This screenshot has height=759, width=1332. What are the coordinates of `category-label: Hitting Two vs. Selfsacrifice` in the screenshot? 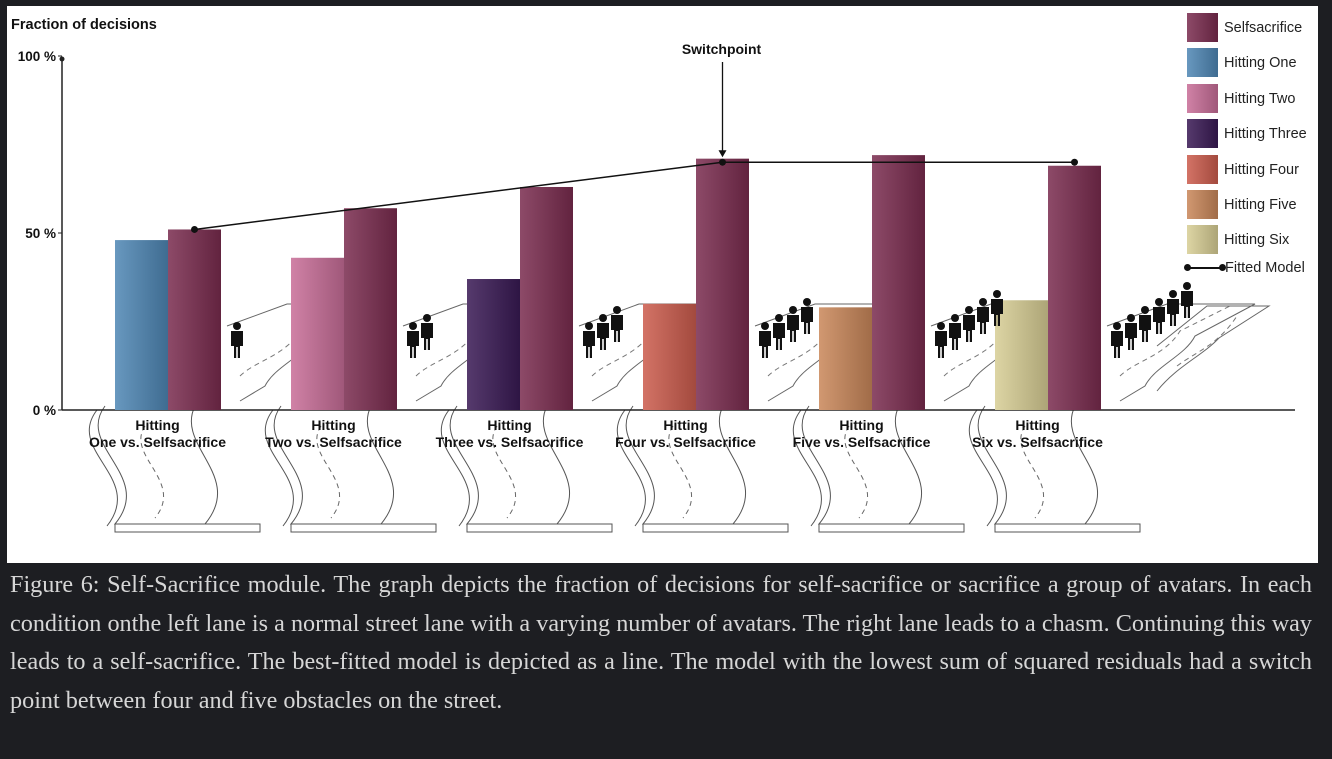 It's located at (333, 433).